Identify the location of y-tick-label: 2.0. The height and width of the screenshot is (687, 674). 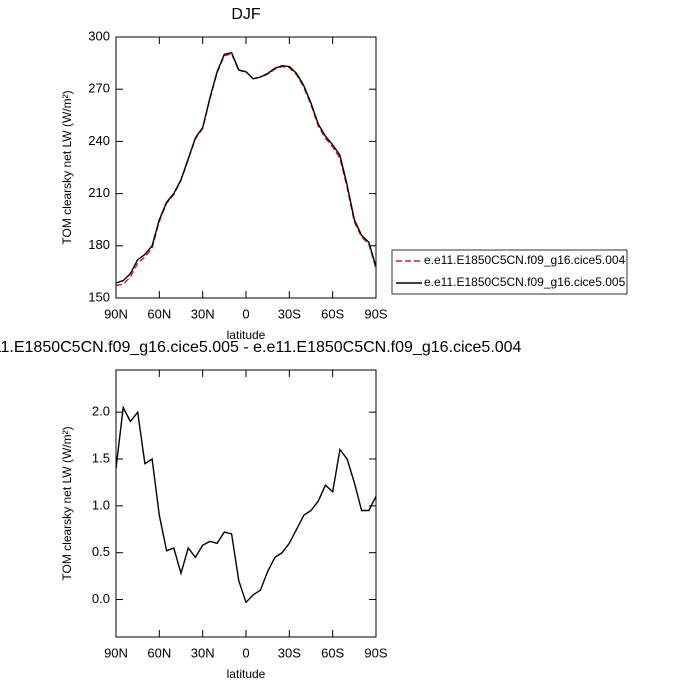
(101, 411).